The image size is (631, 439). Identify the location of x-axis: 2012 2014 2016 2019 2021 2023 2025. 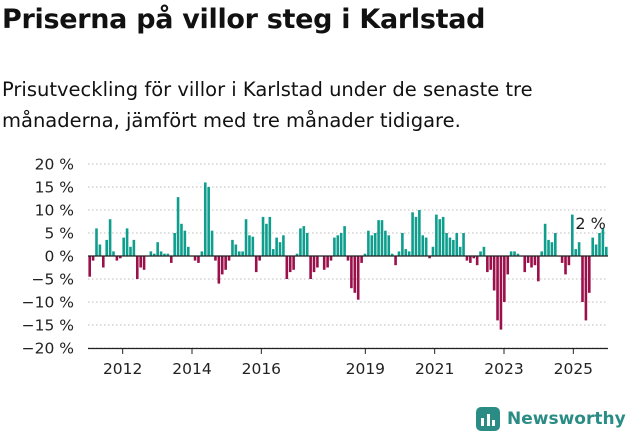
(348, 362).